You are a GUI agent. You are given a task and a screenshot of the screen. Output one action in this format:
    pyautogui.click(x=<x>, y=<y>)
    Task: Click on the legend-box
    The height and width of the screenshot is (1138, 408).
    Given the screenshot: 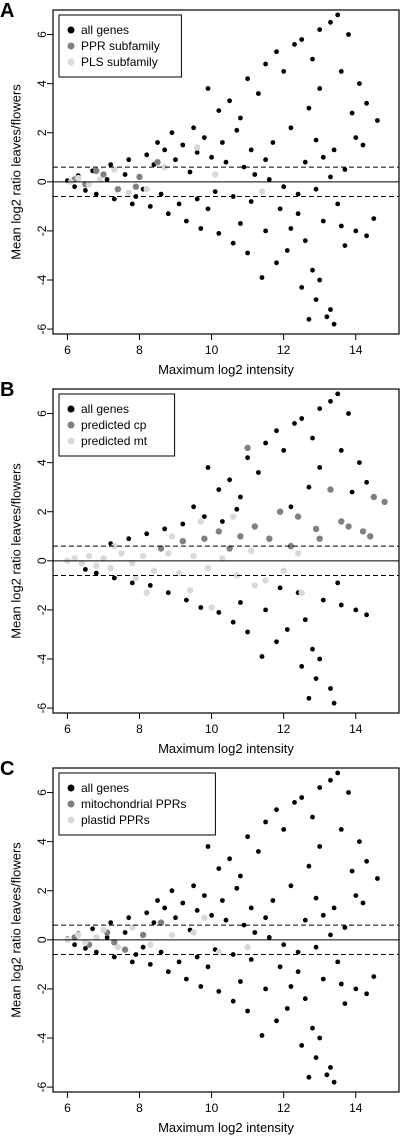 What is the action you would take?
    pyautogui.click(x=117, y=425)
    